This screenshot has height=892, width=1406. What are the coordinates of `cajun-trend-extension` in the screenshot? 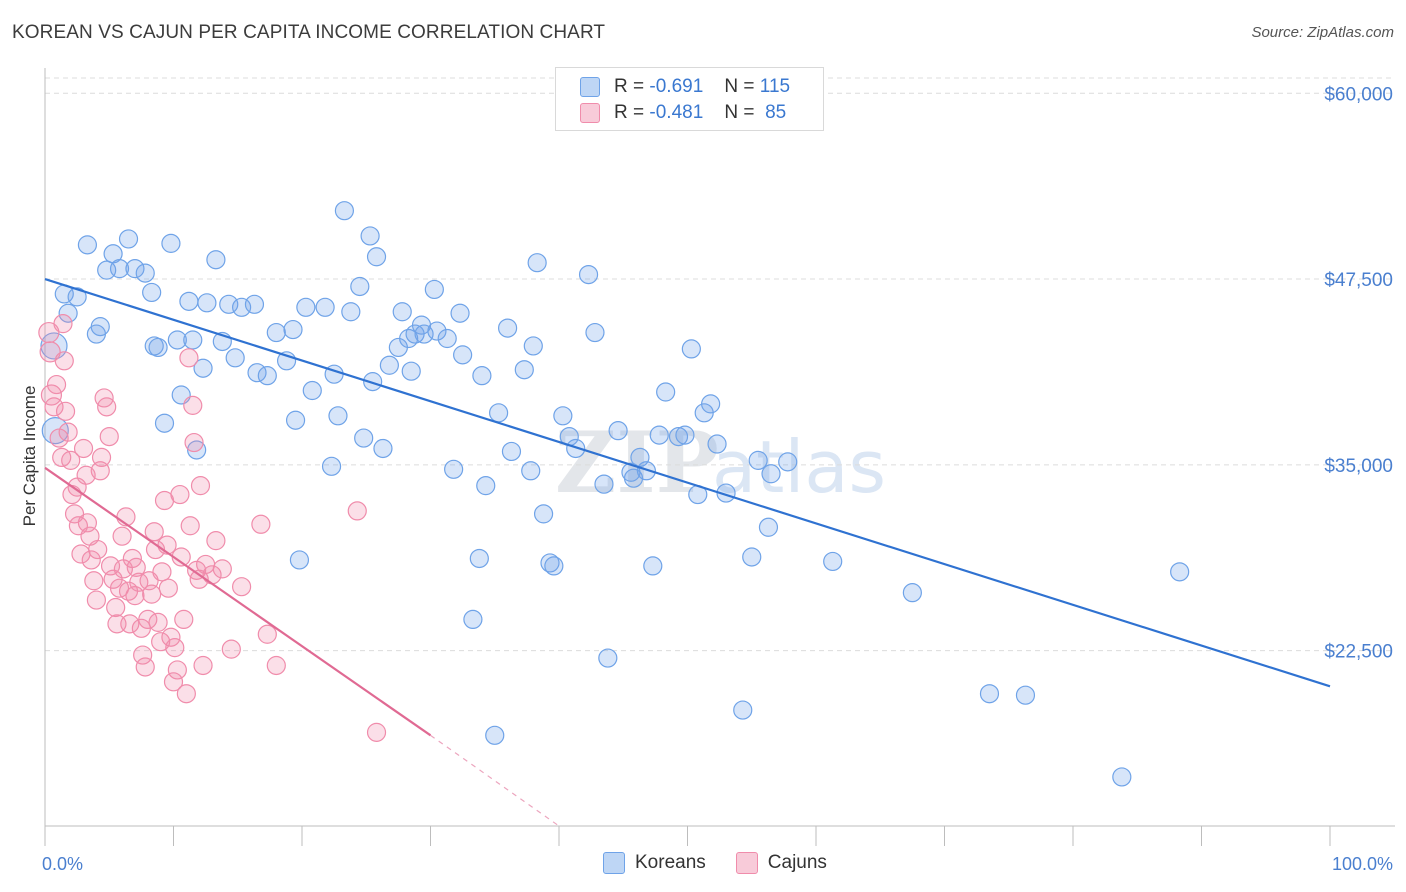 It's located at (495, 780).